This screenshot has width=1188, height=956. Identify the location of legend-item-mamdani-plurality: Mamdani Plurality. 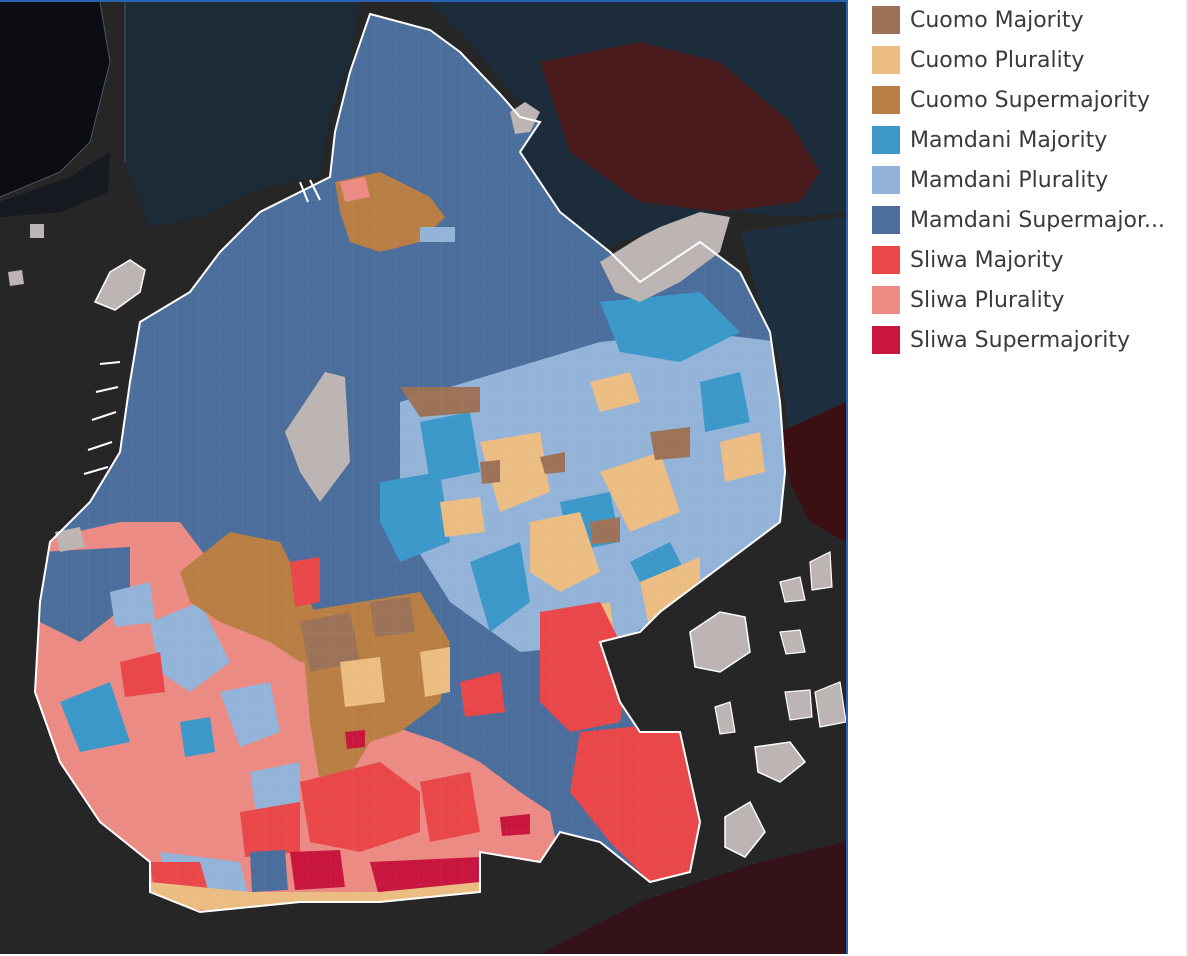
(1030, 180).